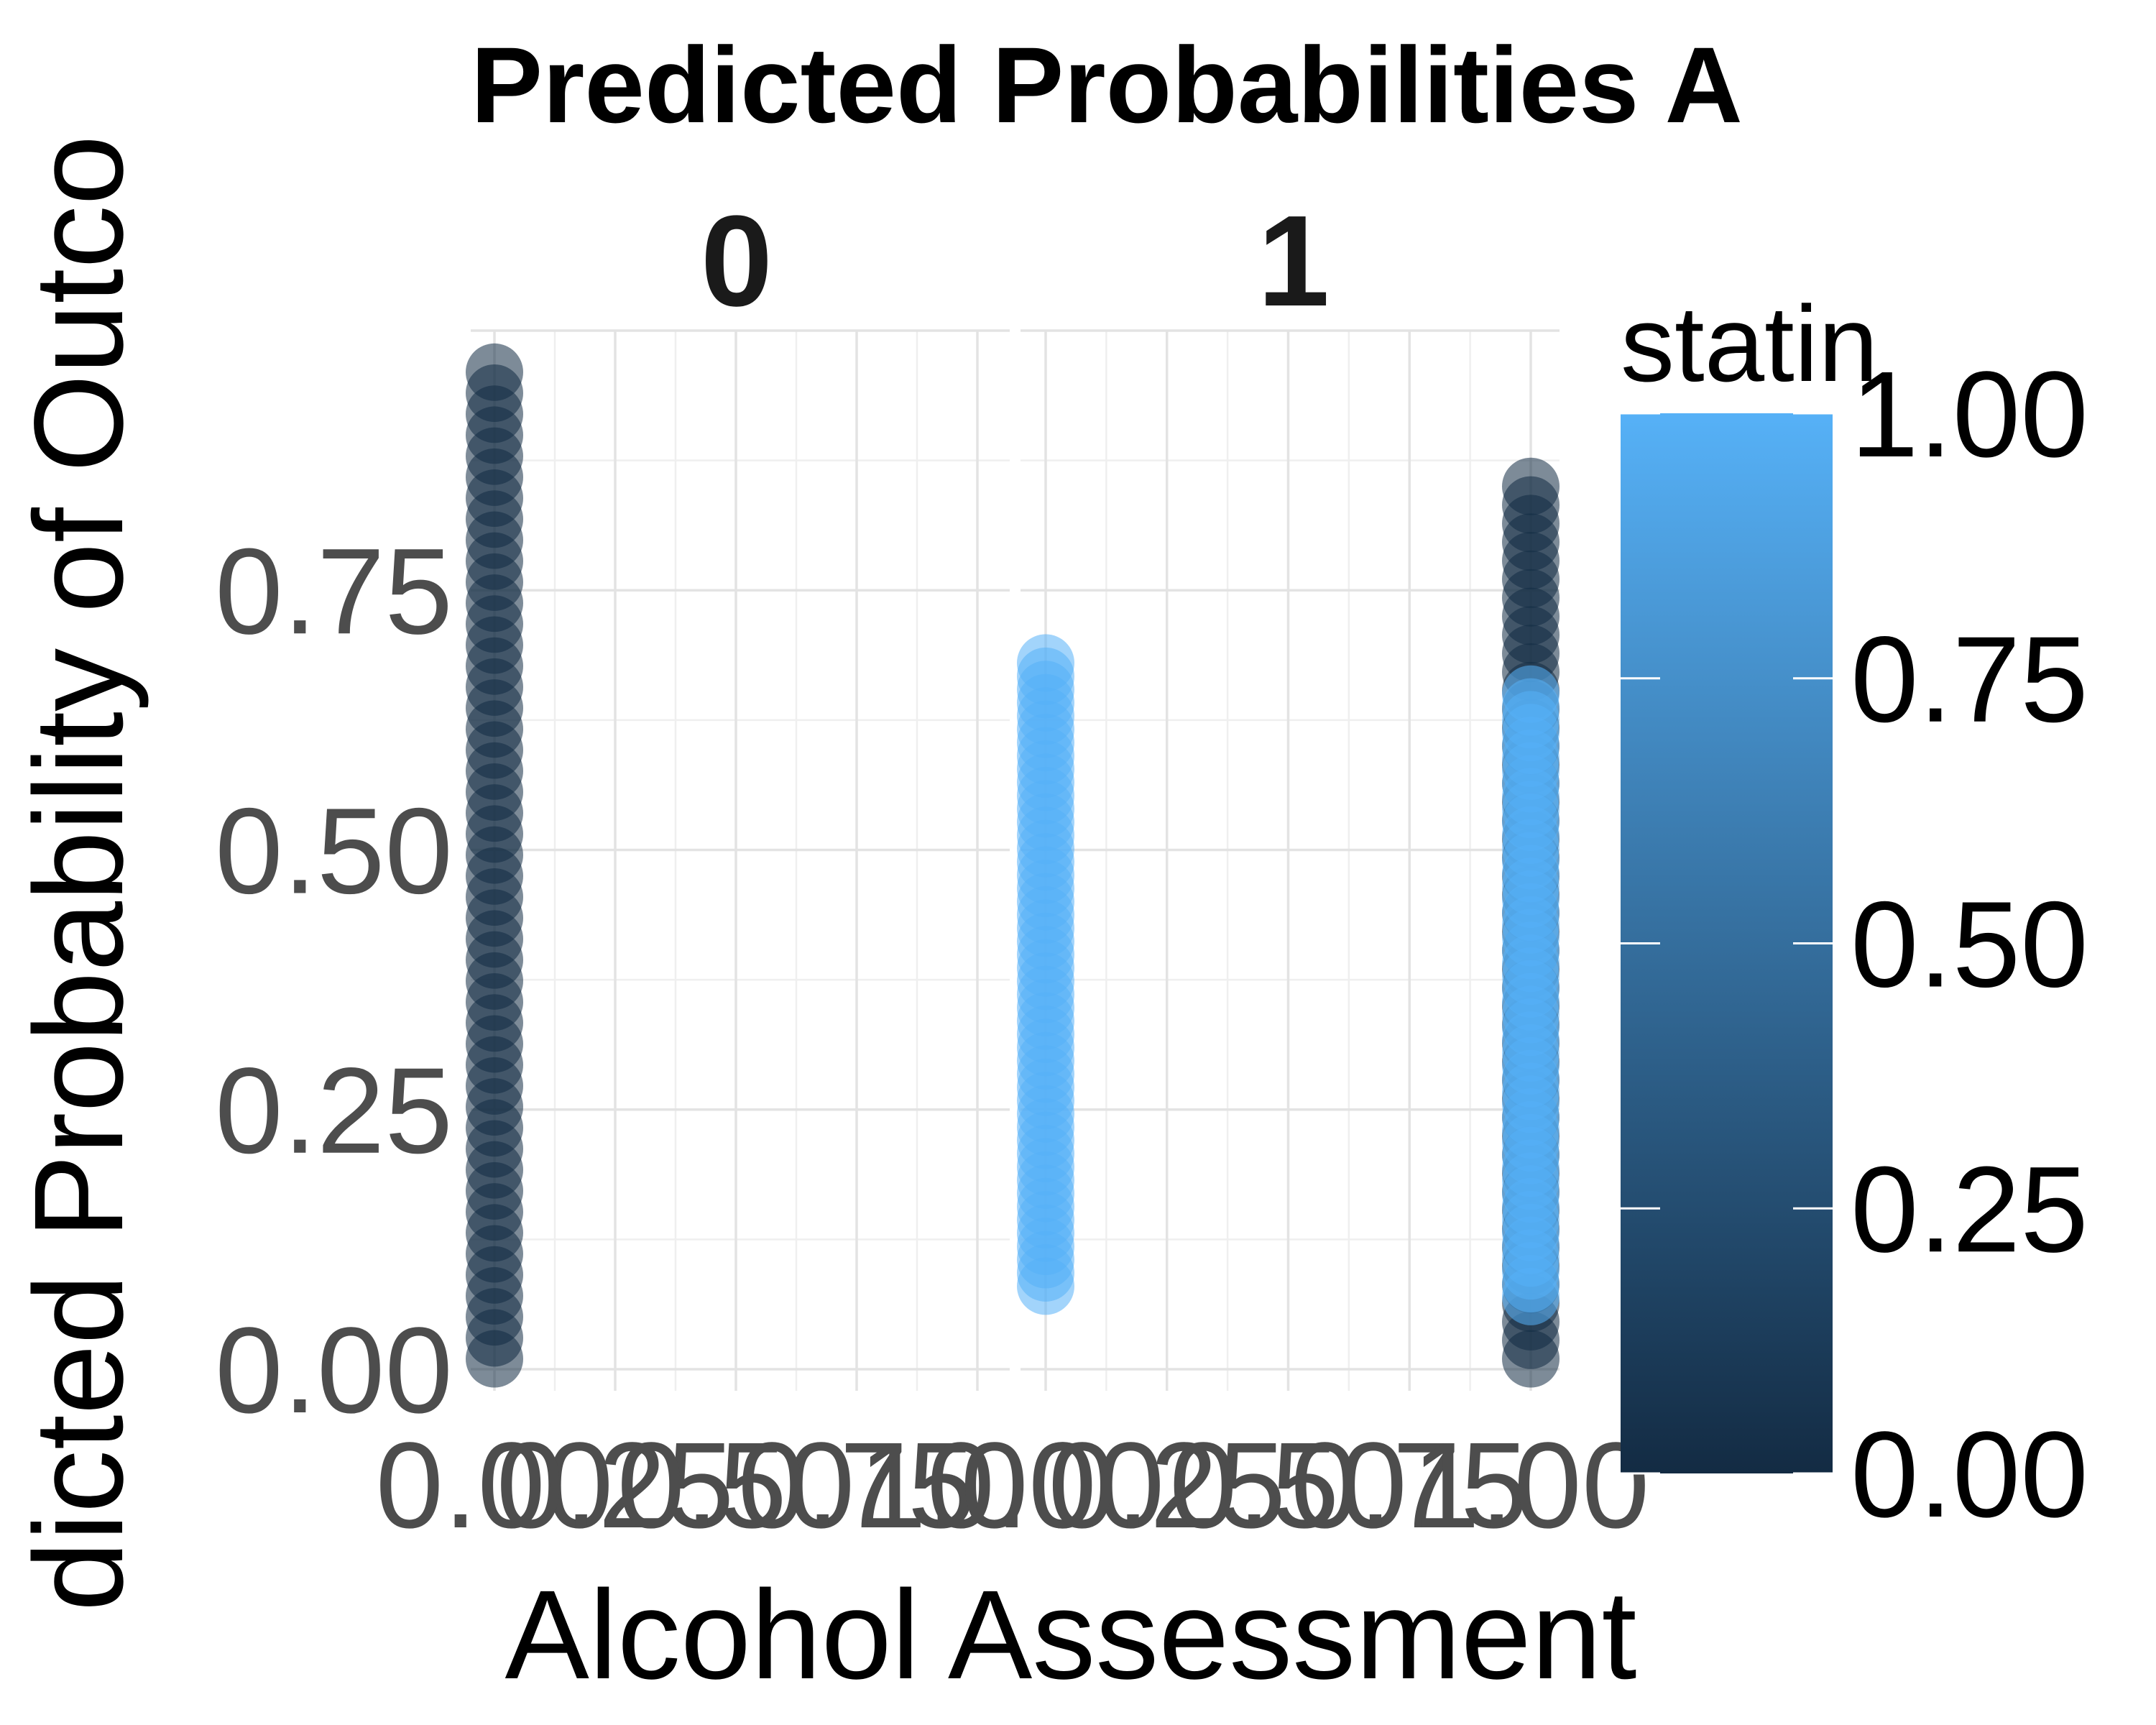 The height and width of the screenshot is (1725, 2156). I want to click on facet-strip-label: 0, so click(737, 261).